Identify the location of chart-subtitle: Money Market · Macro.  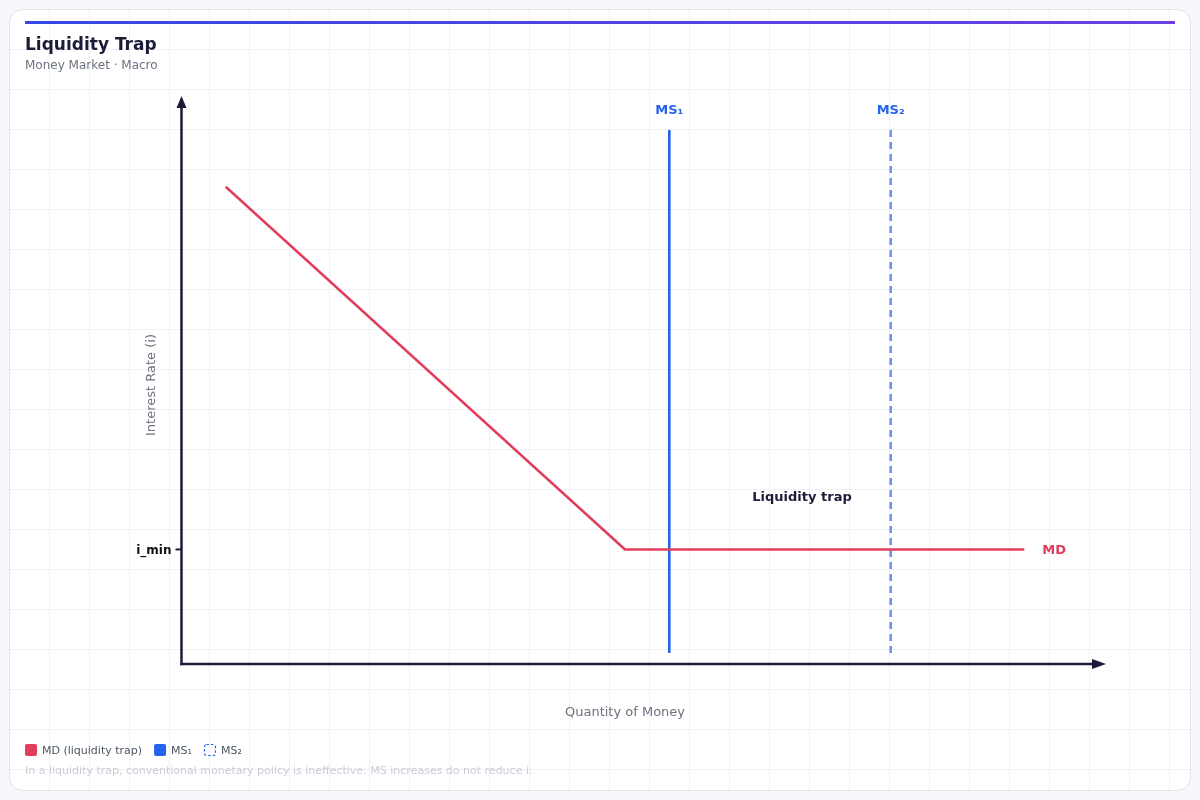
(91, 65).